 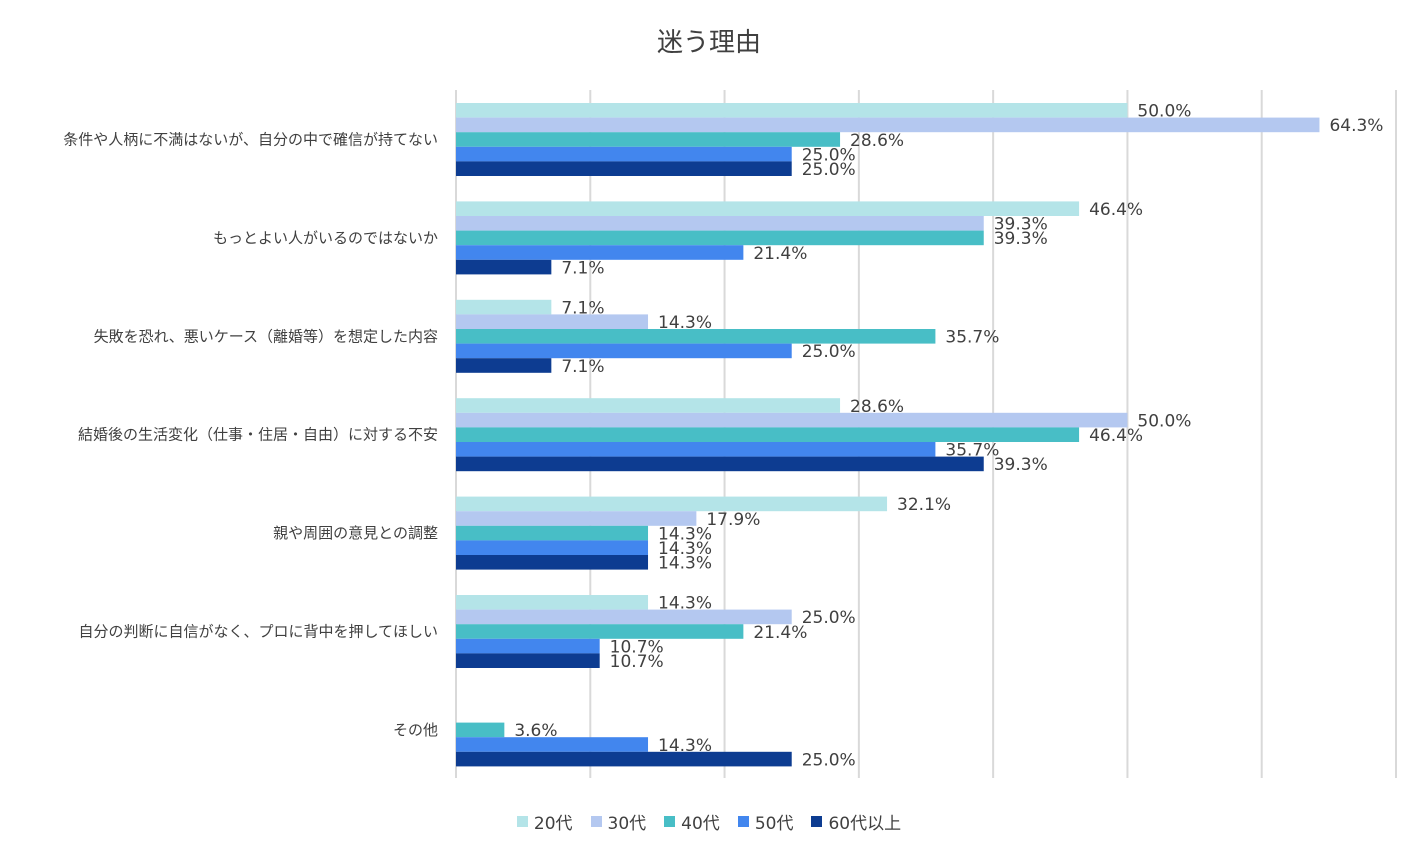 What do you see at coordinates (250, 140) in the screenshot?
I see `category-label: 条件や人柄に不満はないが、自分の中で確信が持てない` at bounding box center [250, 140].